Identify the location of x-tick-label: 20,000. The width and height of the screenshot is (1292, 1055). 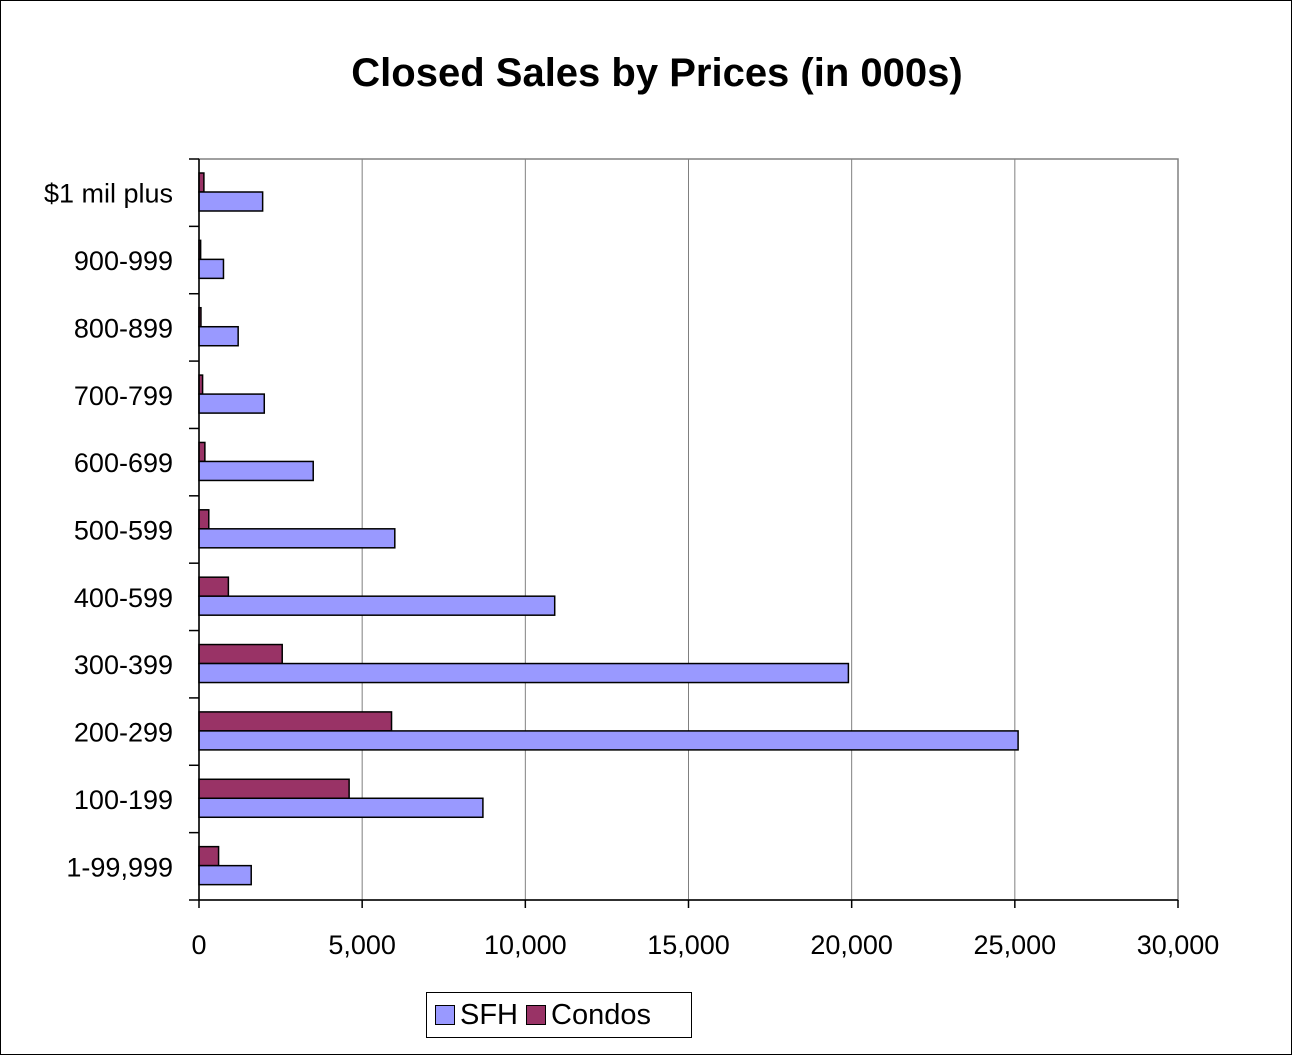
(851, 945).